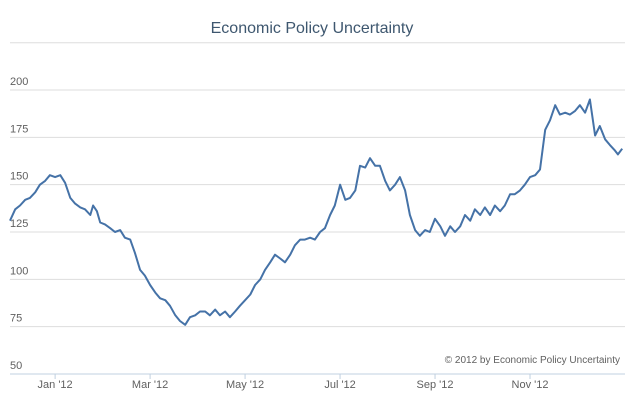 This screenshot has height=402, width=640. Describe the element at coordinates (16, 366) in the screenshot. I see `y-tick-label: 50` at that location.